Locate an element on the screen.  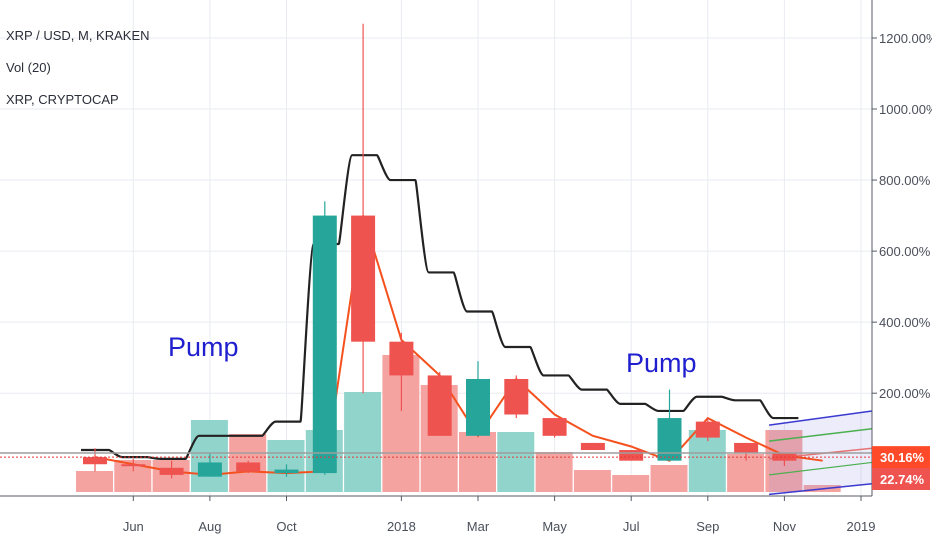
volume-badge-bg is located at coordinates (901, 479).